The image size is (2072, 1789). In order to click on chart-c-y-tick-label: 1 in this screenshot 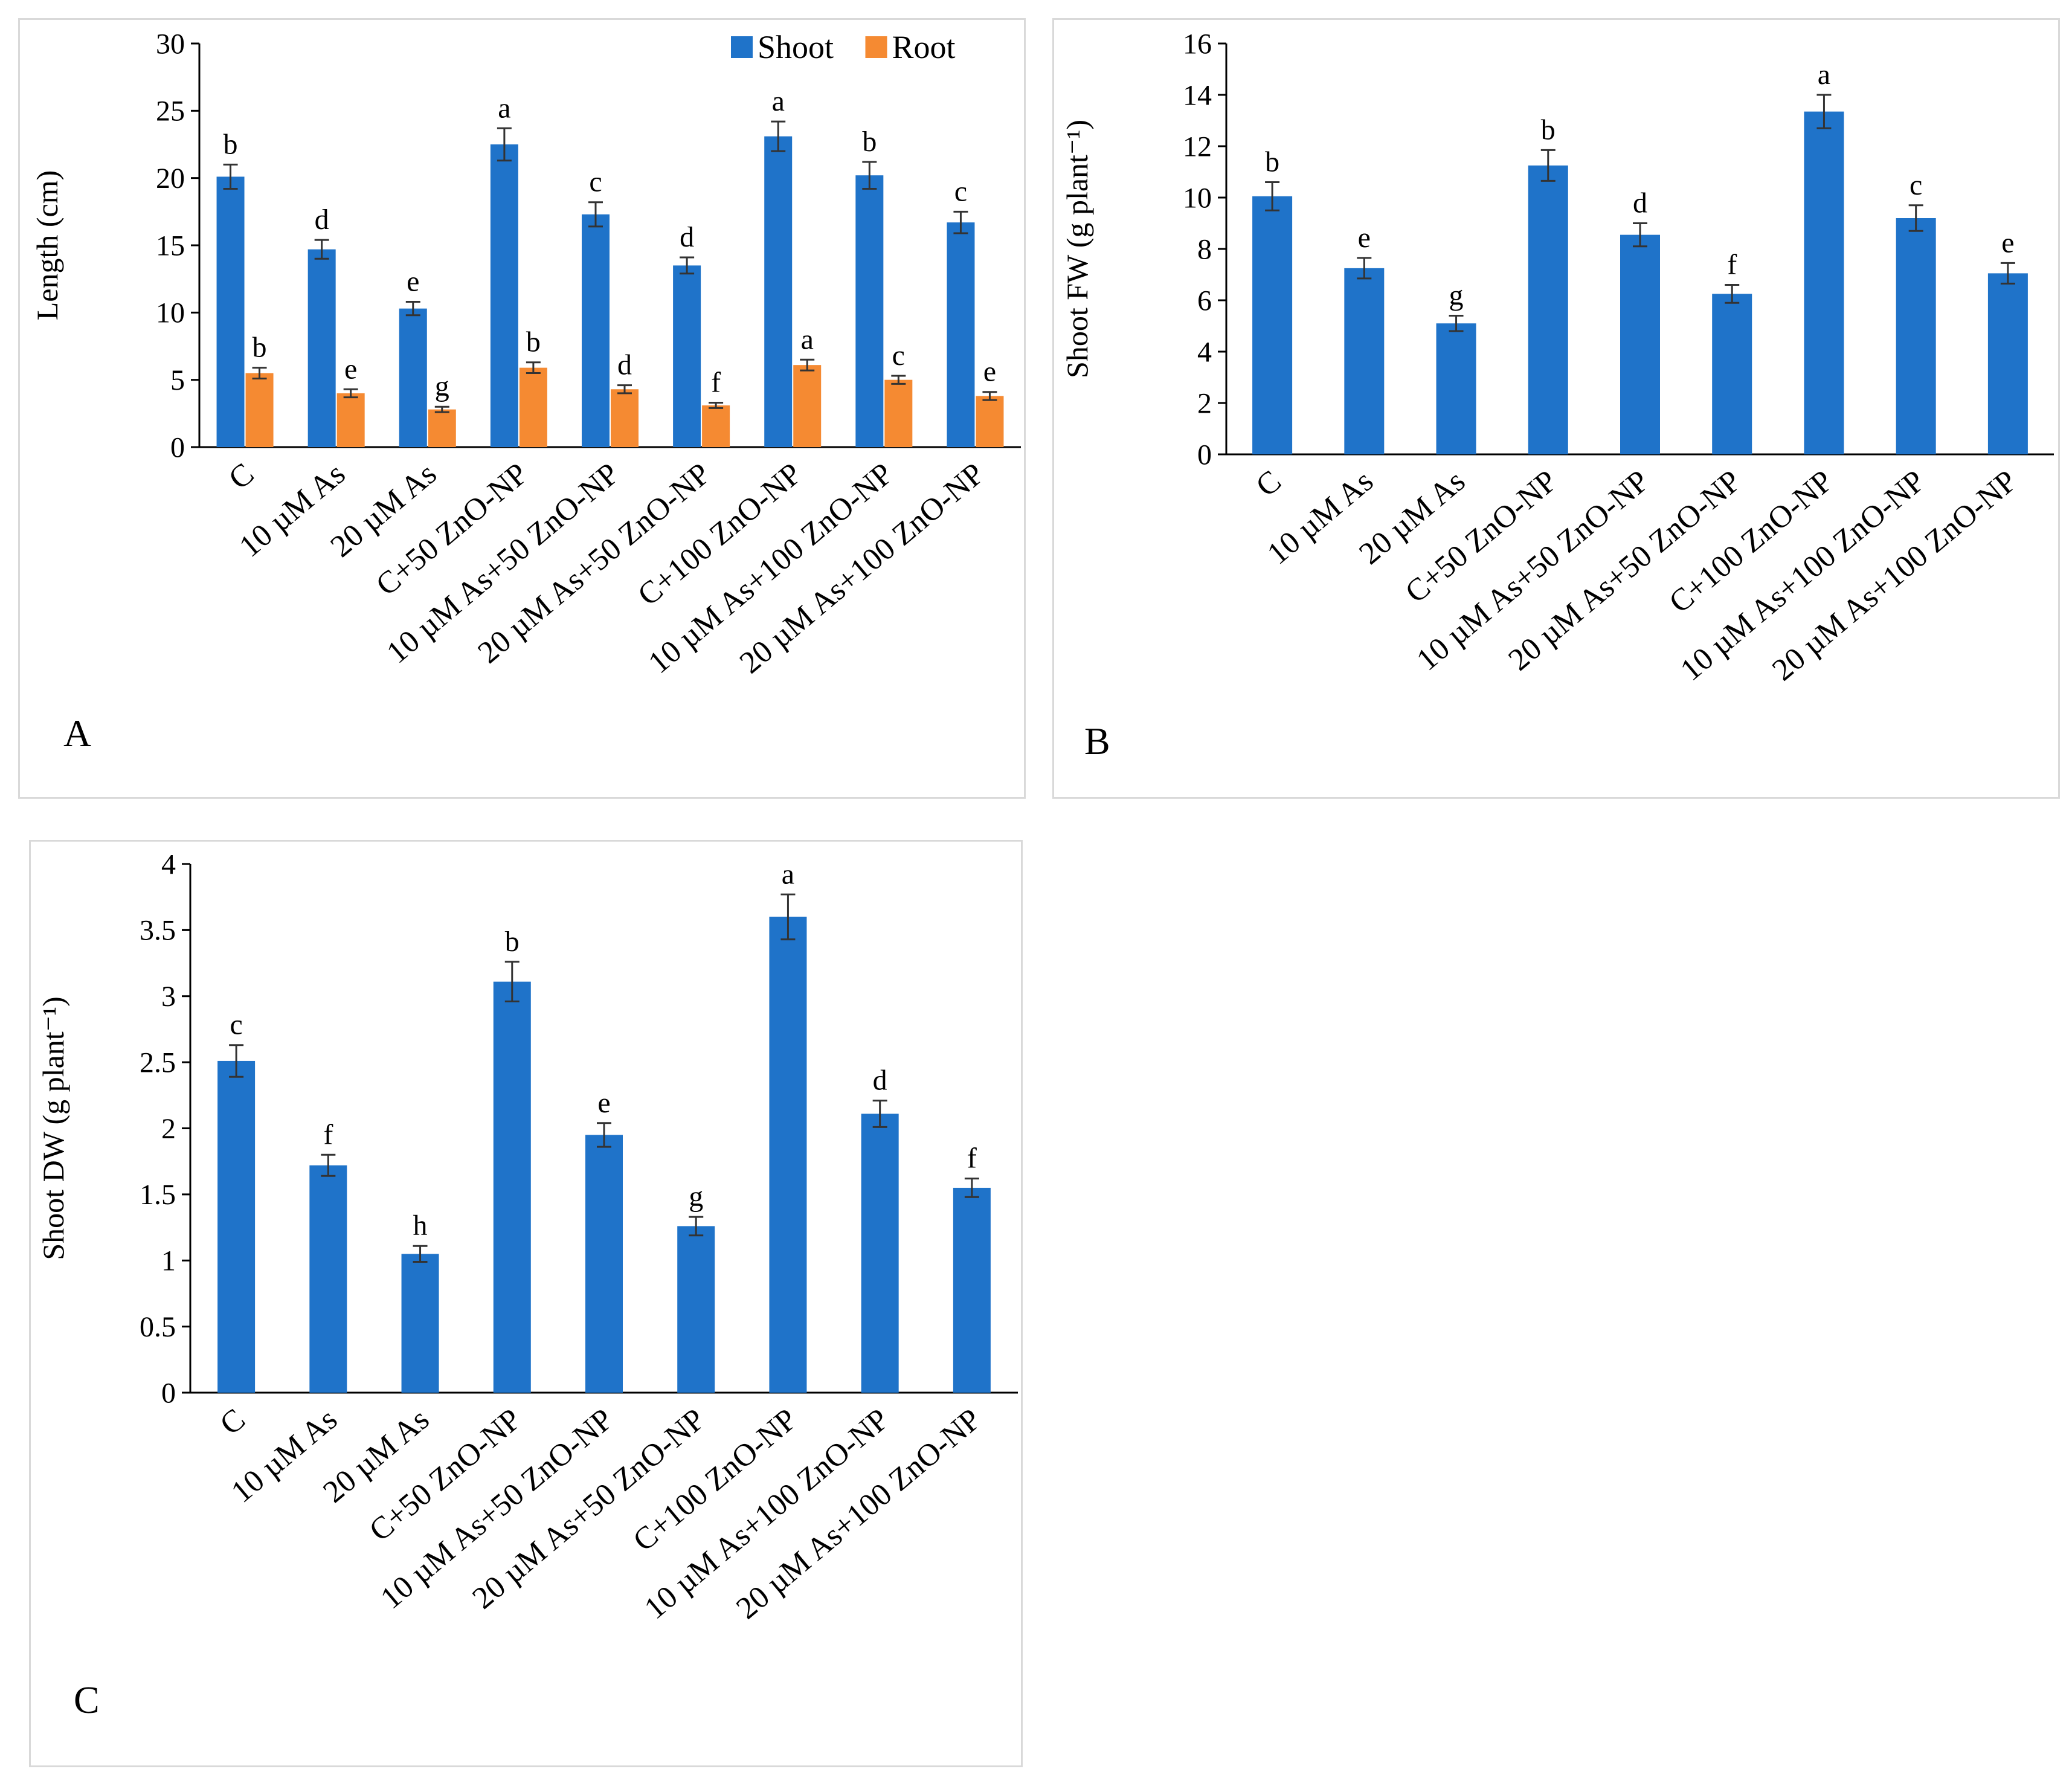, I will do `click(169, 1261)`.